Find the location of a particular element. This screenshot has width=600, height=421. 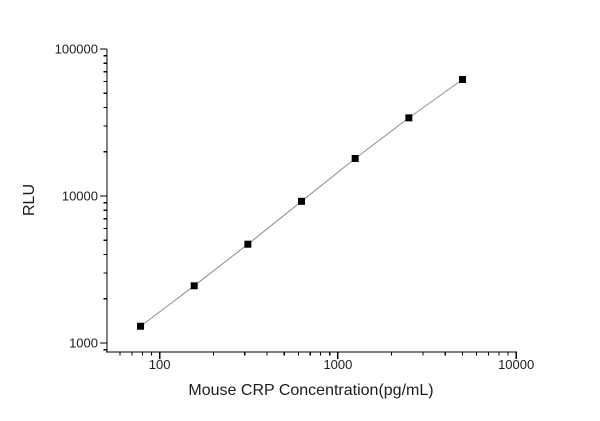

y-tick-label: 1000 is located at coordinates (83, 343).